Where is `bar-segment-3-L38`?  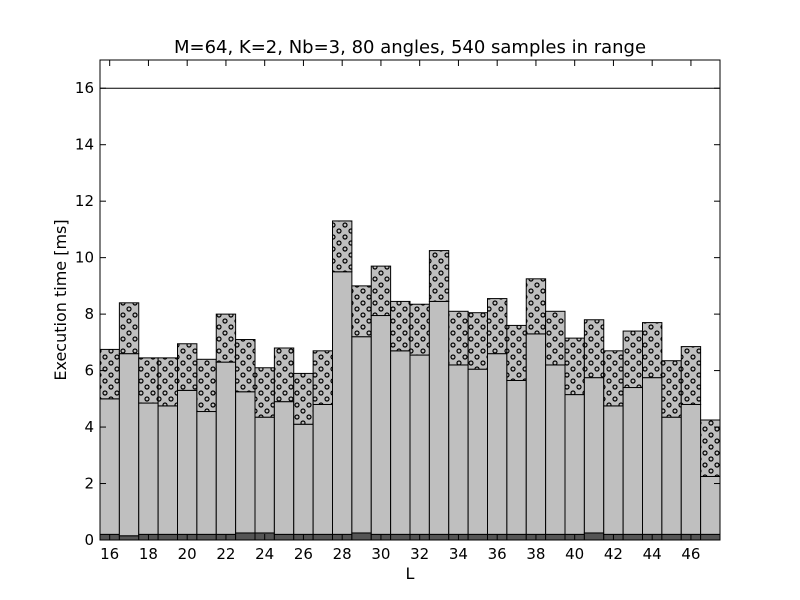
bar-segment-3-L38 is located at coordinates (536, 306).